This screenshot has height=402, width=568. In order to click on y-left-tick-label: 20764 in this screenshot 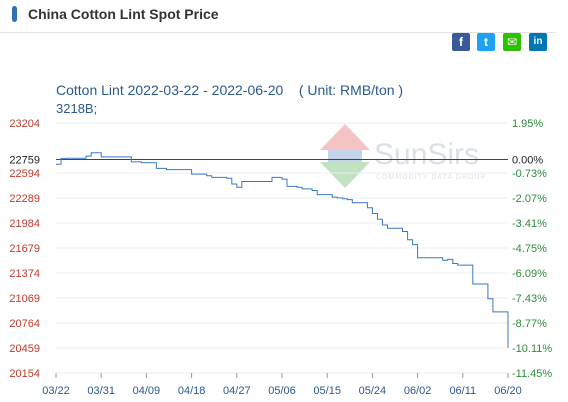, I will do `click(24, 324)`.